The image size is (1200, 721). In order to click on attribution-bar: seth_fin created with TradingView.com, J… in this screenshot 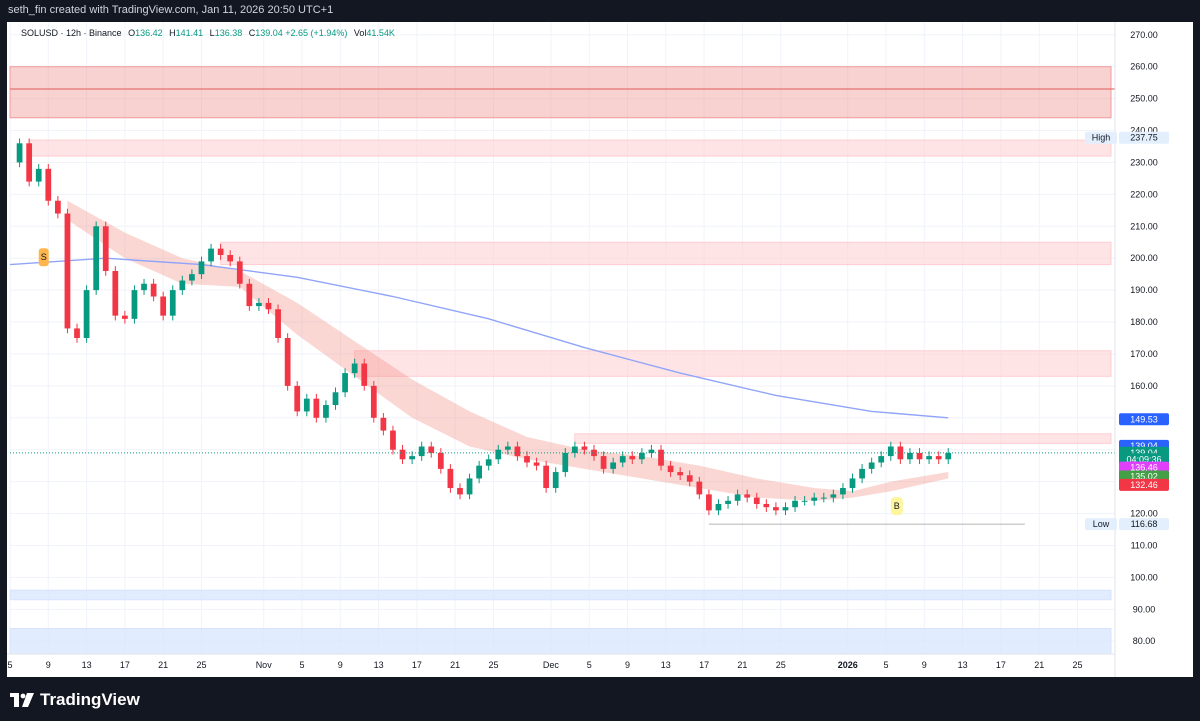, I will do `click(600, 11)`.